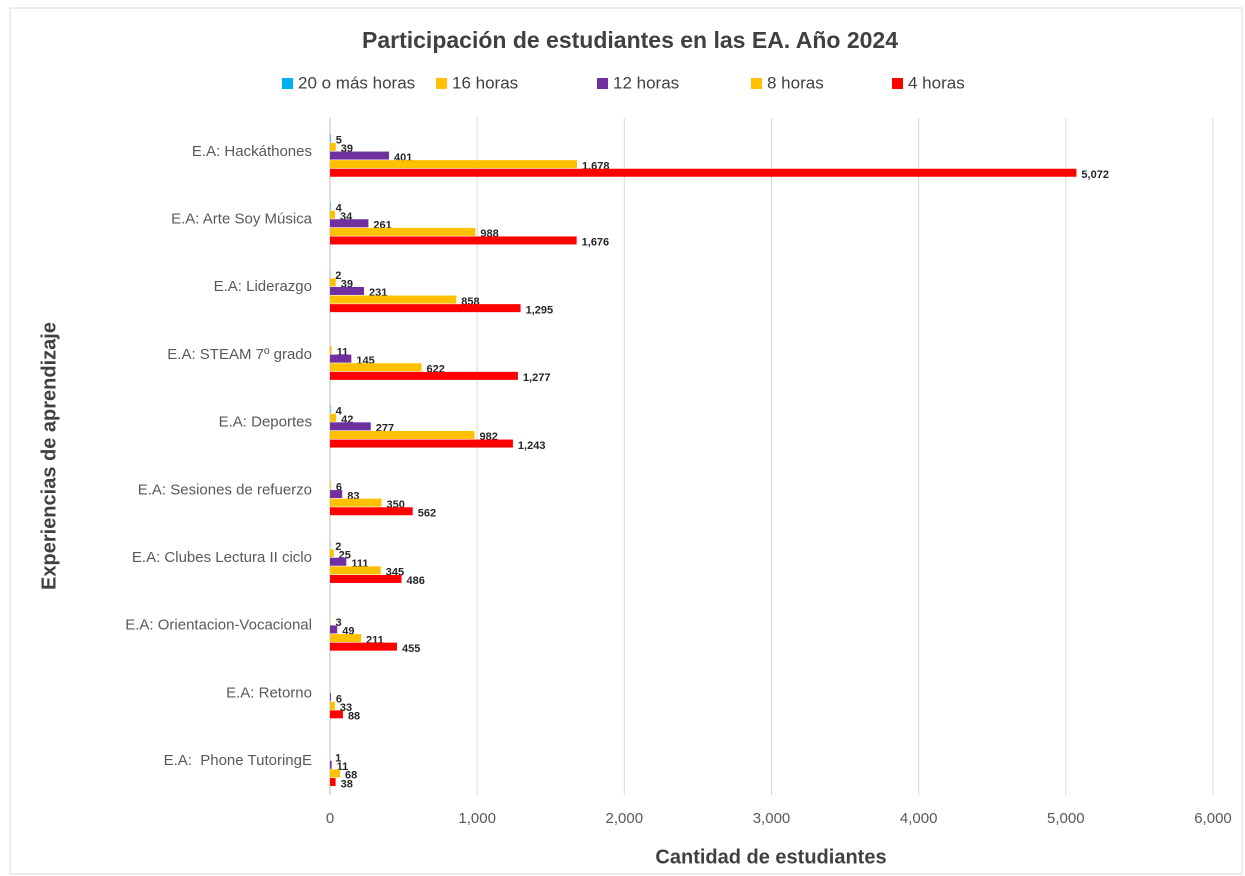  Describe the element at coordinates (347, 784) in the screenshot. I see `value-label: 38` at that location.